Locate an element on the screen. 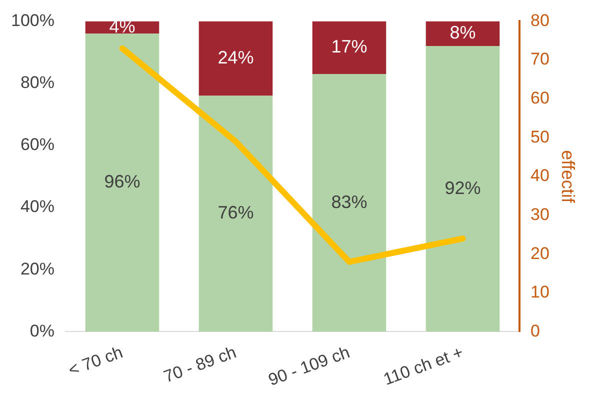 Image resolution: width=598 pixels, height=402 pixels. x-tick-label: < 70 ch is located at coordinates (96, 361).